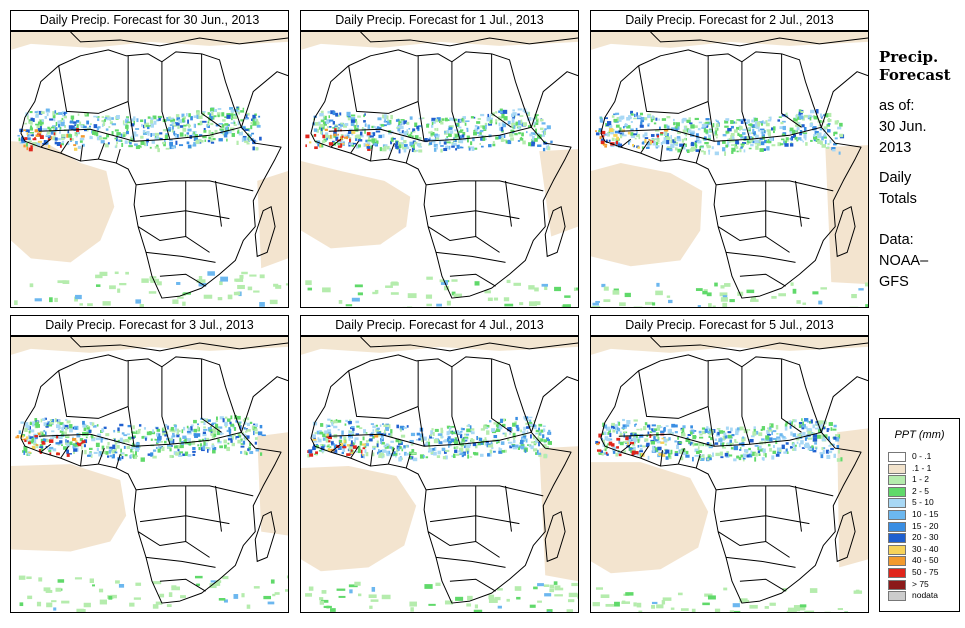 This screenshot has height=628, width=965. What do you see at coordinates (921, 490) in the screenshot?
I see `legend-label: 2 - 5` at bounding box center [921, 490].